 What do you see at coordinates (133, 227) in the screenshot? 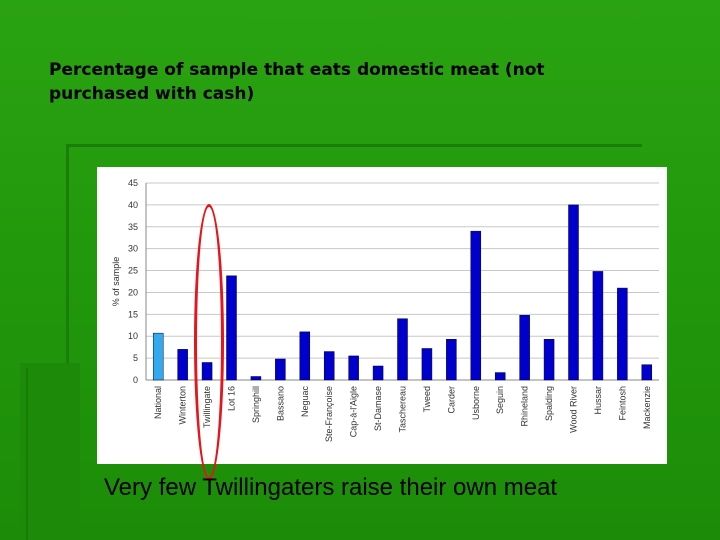
I see `y-tick-label: 35` at bounding box center [133, 227].